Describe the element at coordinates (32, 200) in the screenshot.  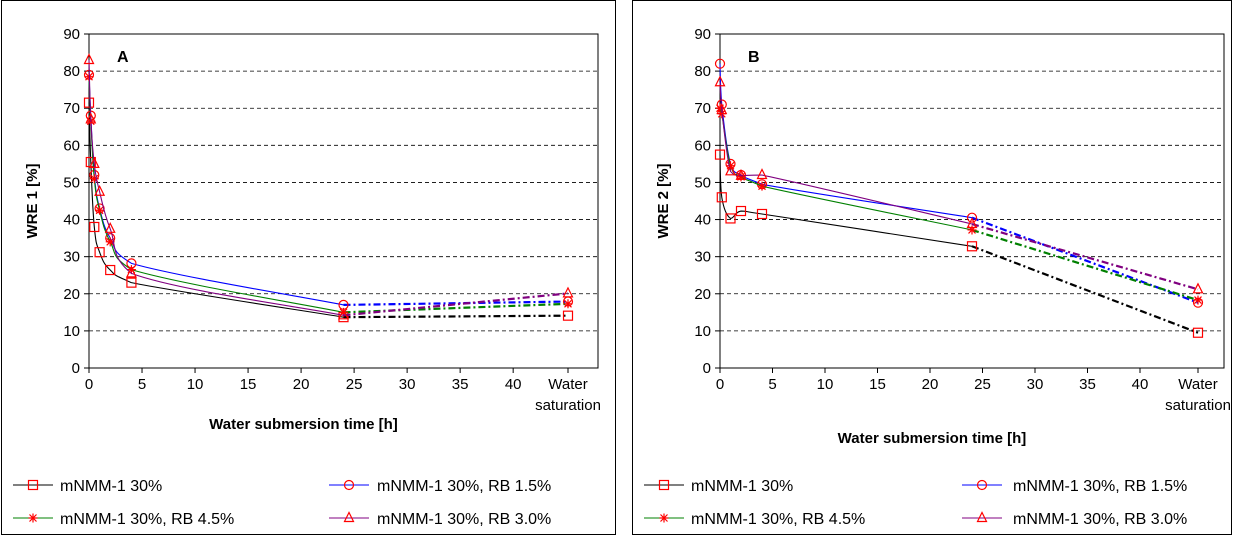
I see `y-axis-title: WRE 1 [%]` at that location.